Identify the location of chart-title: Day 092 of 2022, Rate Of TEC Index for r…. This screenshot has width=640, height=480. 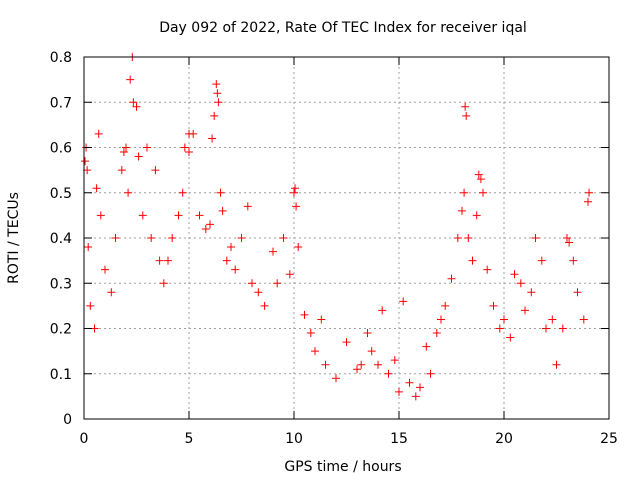
(343, 28).